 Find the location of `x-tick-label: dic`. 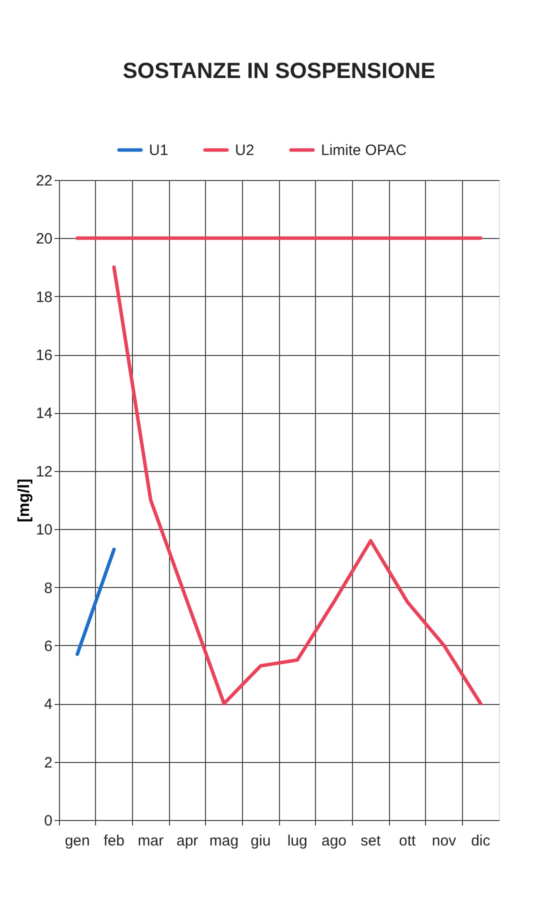

x-tick-label: dic is located at coordinates (481, 841).